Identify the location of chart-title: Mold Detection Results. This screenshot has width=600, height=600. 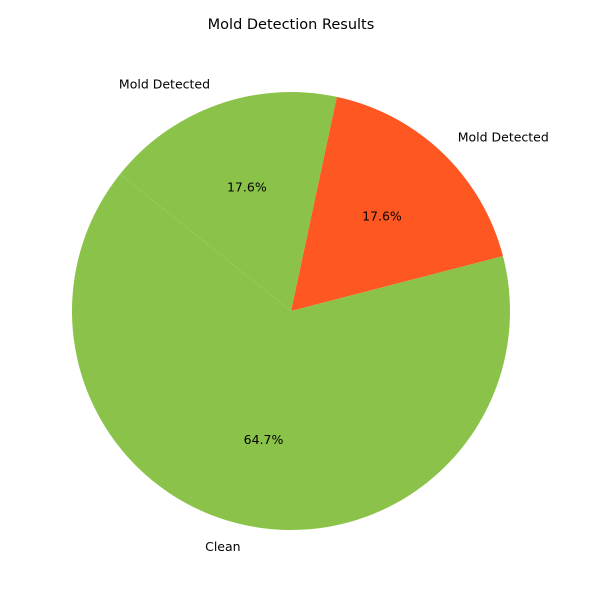
(291, 25).